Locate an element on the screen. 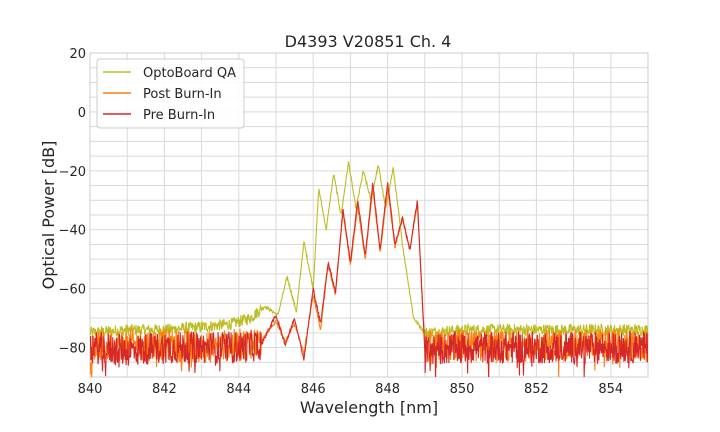 Image resolution: width=720 pixels, height=432 pixels. legend: OptoBoard QA Post Burn-In Pre Burn-In is located at coordinates (170, 93).